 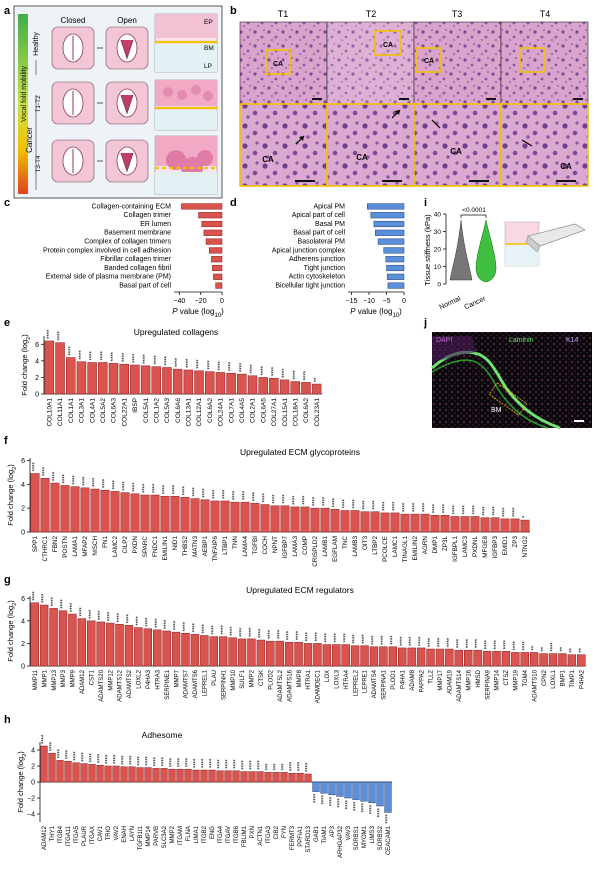 What do you see at coordinates (157, 761) in the screenshot?
I see `significance-h-14: ****` at bounding box center [157, 761].